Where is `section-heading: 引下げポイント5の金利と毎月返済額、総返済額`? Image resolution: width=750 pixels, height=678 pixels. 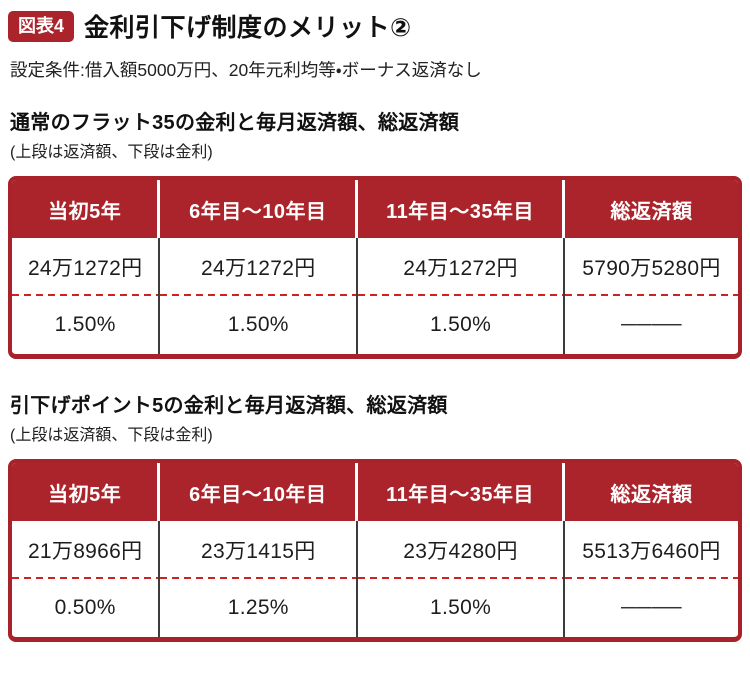
section-heading: 引下げポイント5の金利と毎月返済額、総返済額 is located at coordinates (229, 406).